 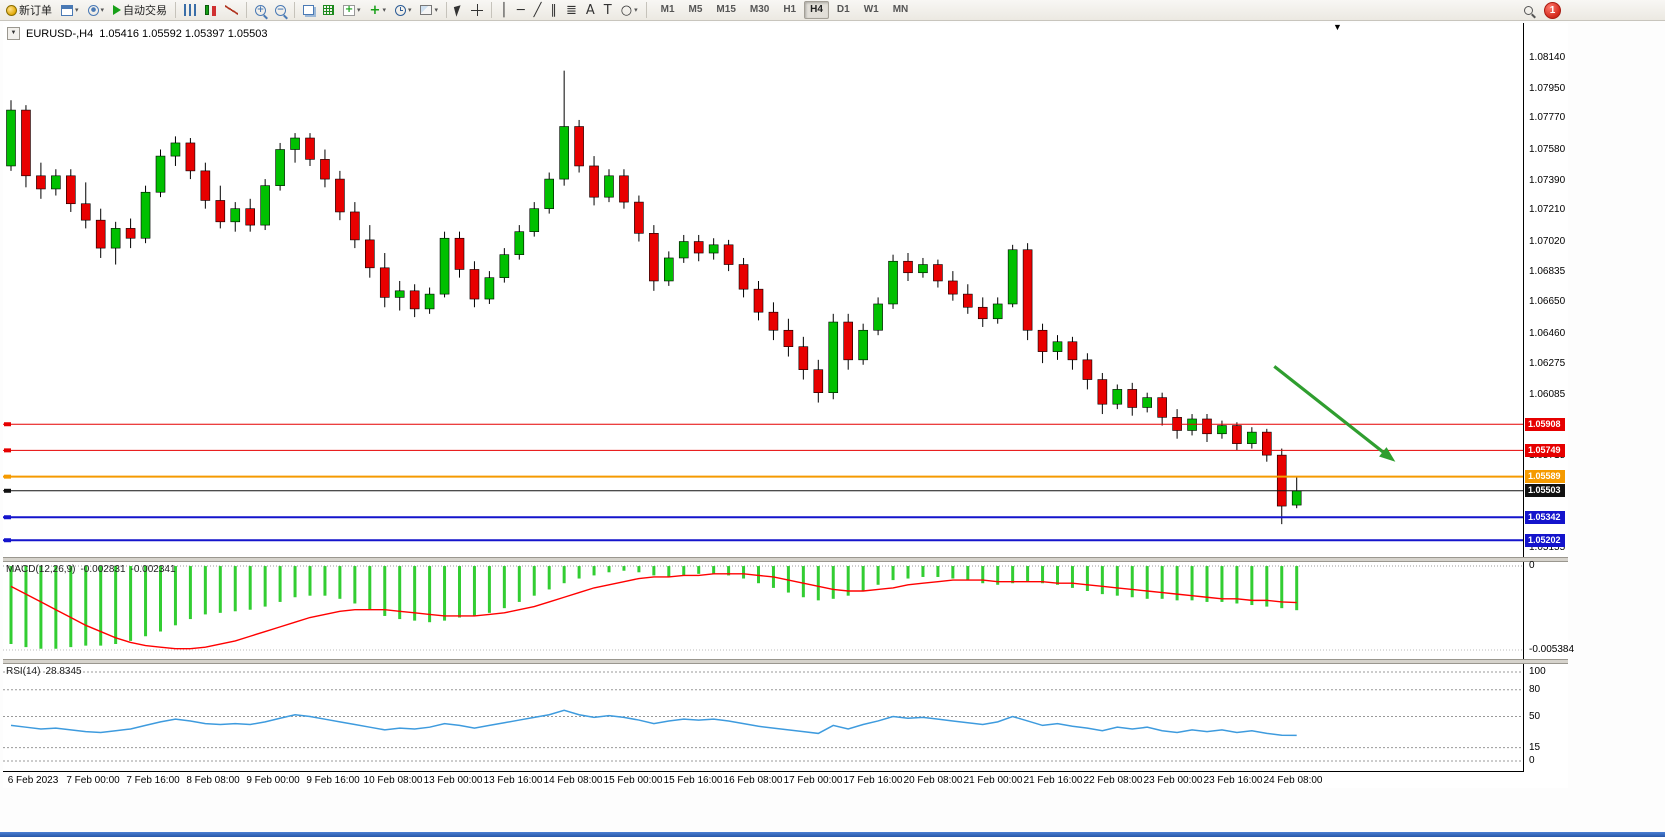 What do you see at coordinates (871, 10) in the screenshot?
I see `timeframe-w1-button: W1` at bounding box center [871, 10].